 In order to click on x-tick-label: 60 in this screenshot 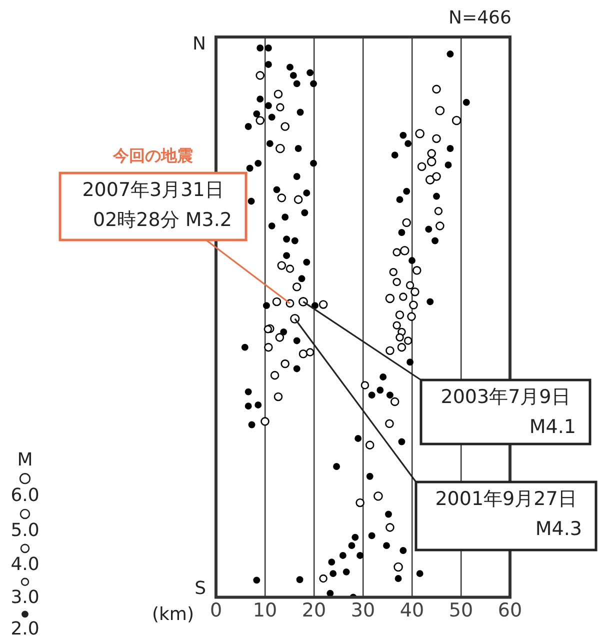, I will do `click(510, 611)`.